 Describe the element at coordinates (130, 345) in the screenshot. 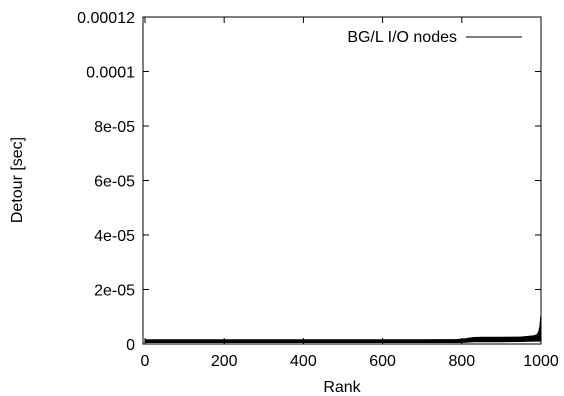

I see `y-tick-label: 0` at that location.